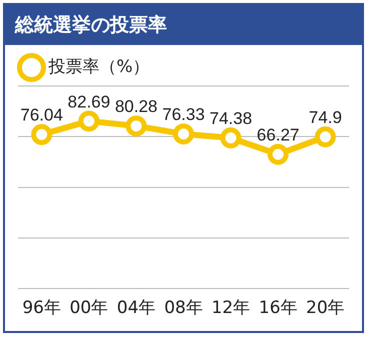  Describe the element at coordinates (230, 308) in the screenshot. I see `x-tick-label: 12年` at that location.